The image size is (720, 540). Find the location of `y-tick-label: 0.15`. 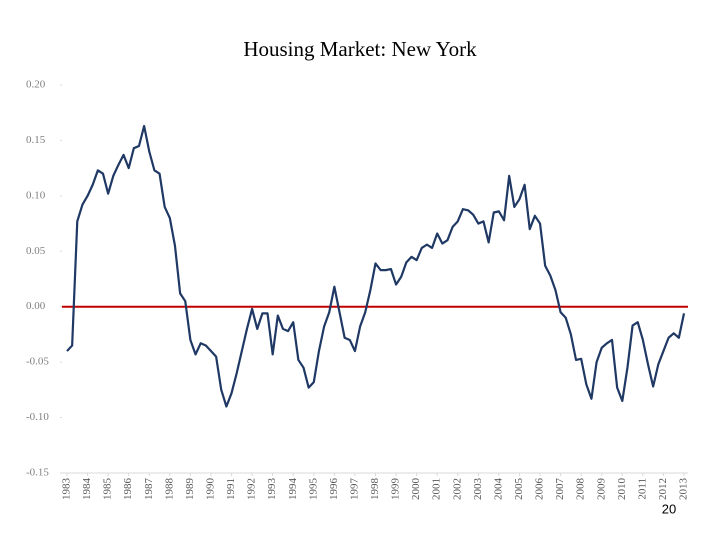

y-tick-label: 0.15 is located at coordinates (36, 140).